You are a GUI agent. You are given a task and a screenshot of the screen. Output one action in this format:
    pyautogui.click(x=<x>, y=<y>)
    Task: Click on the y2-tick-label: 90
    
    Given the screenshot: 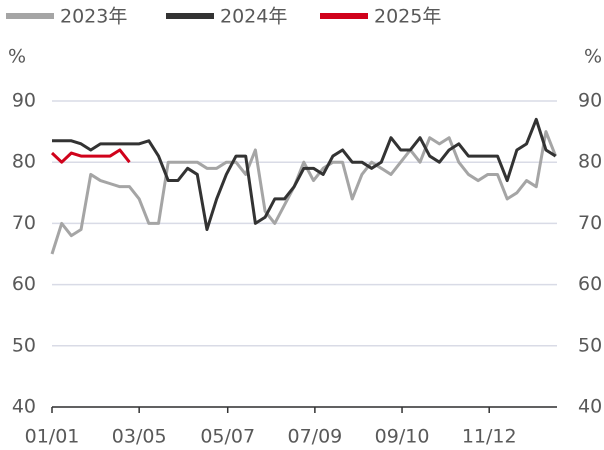 What is the action you would take?
    pyautogui.click(x=590, y=101)
    